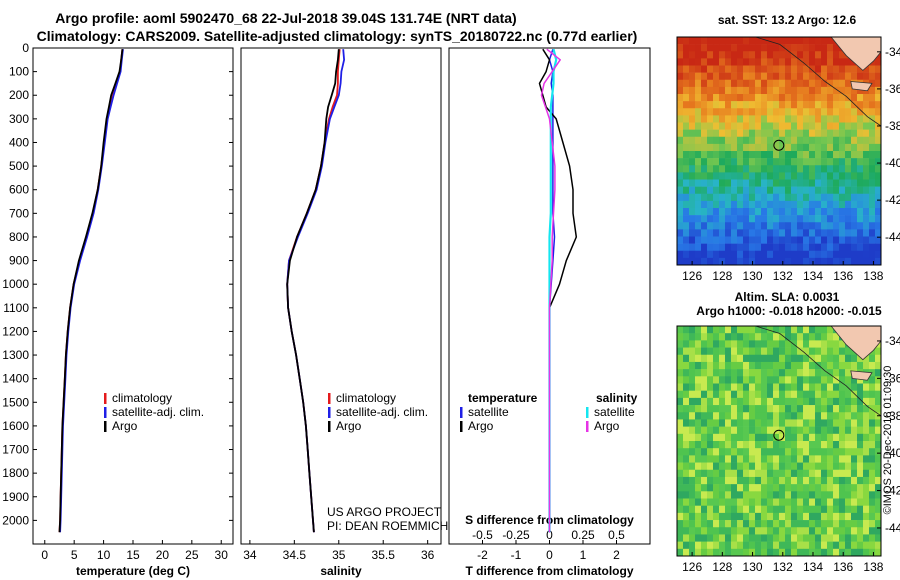  What do you see at coordinates (15, 284) in the screenshot?
I see `y-tick-label: 1000` at bounding box center [15, 284].